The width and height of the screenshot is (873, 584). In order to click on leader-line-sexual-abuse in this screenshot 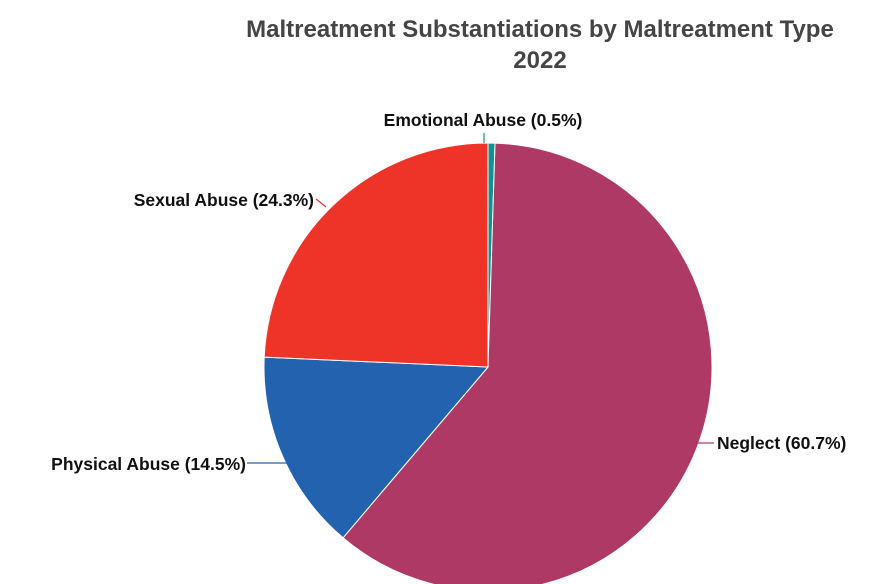, I will do `click(321, 203)`.